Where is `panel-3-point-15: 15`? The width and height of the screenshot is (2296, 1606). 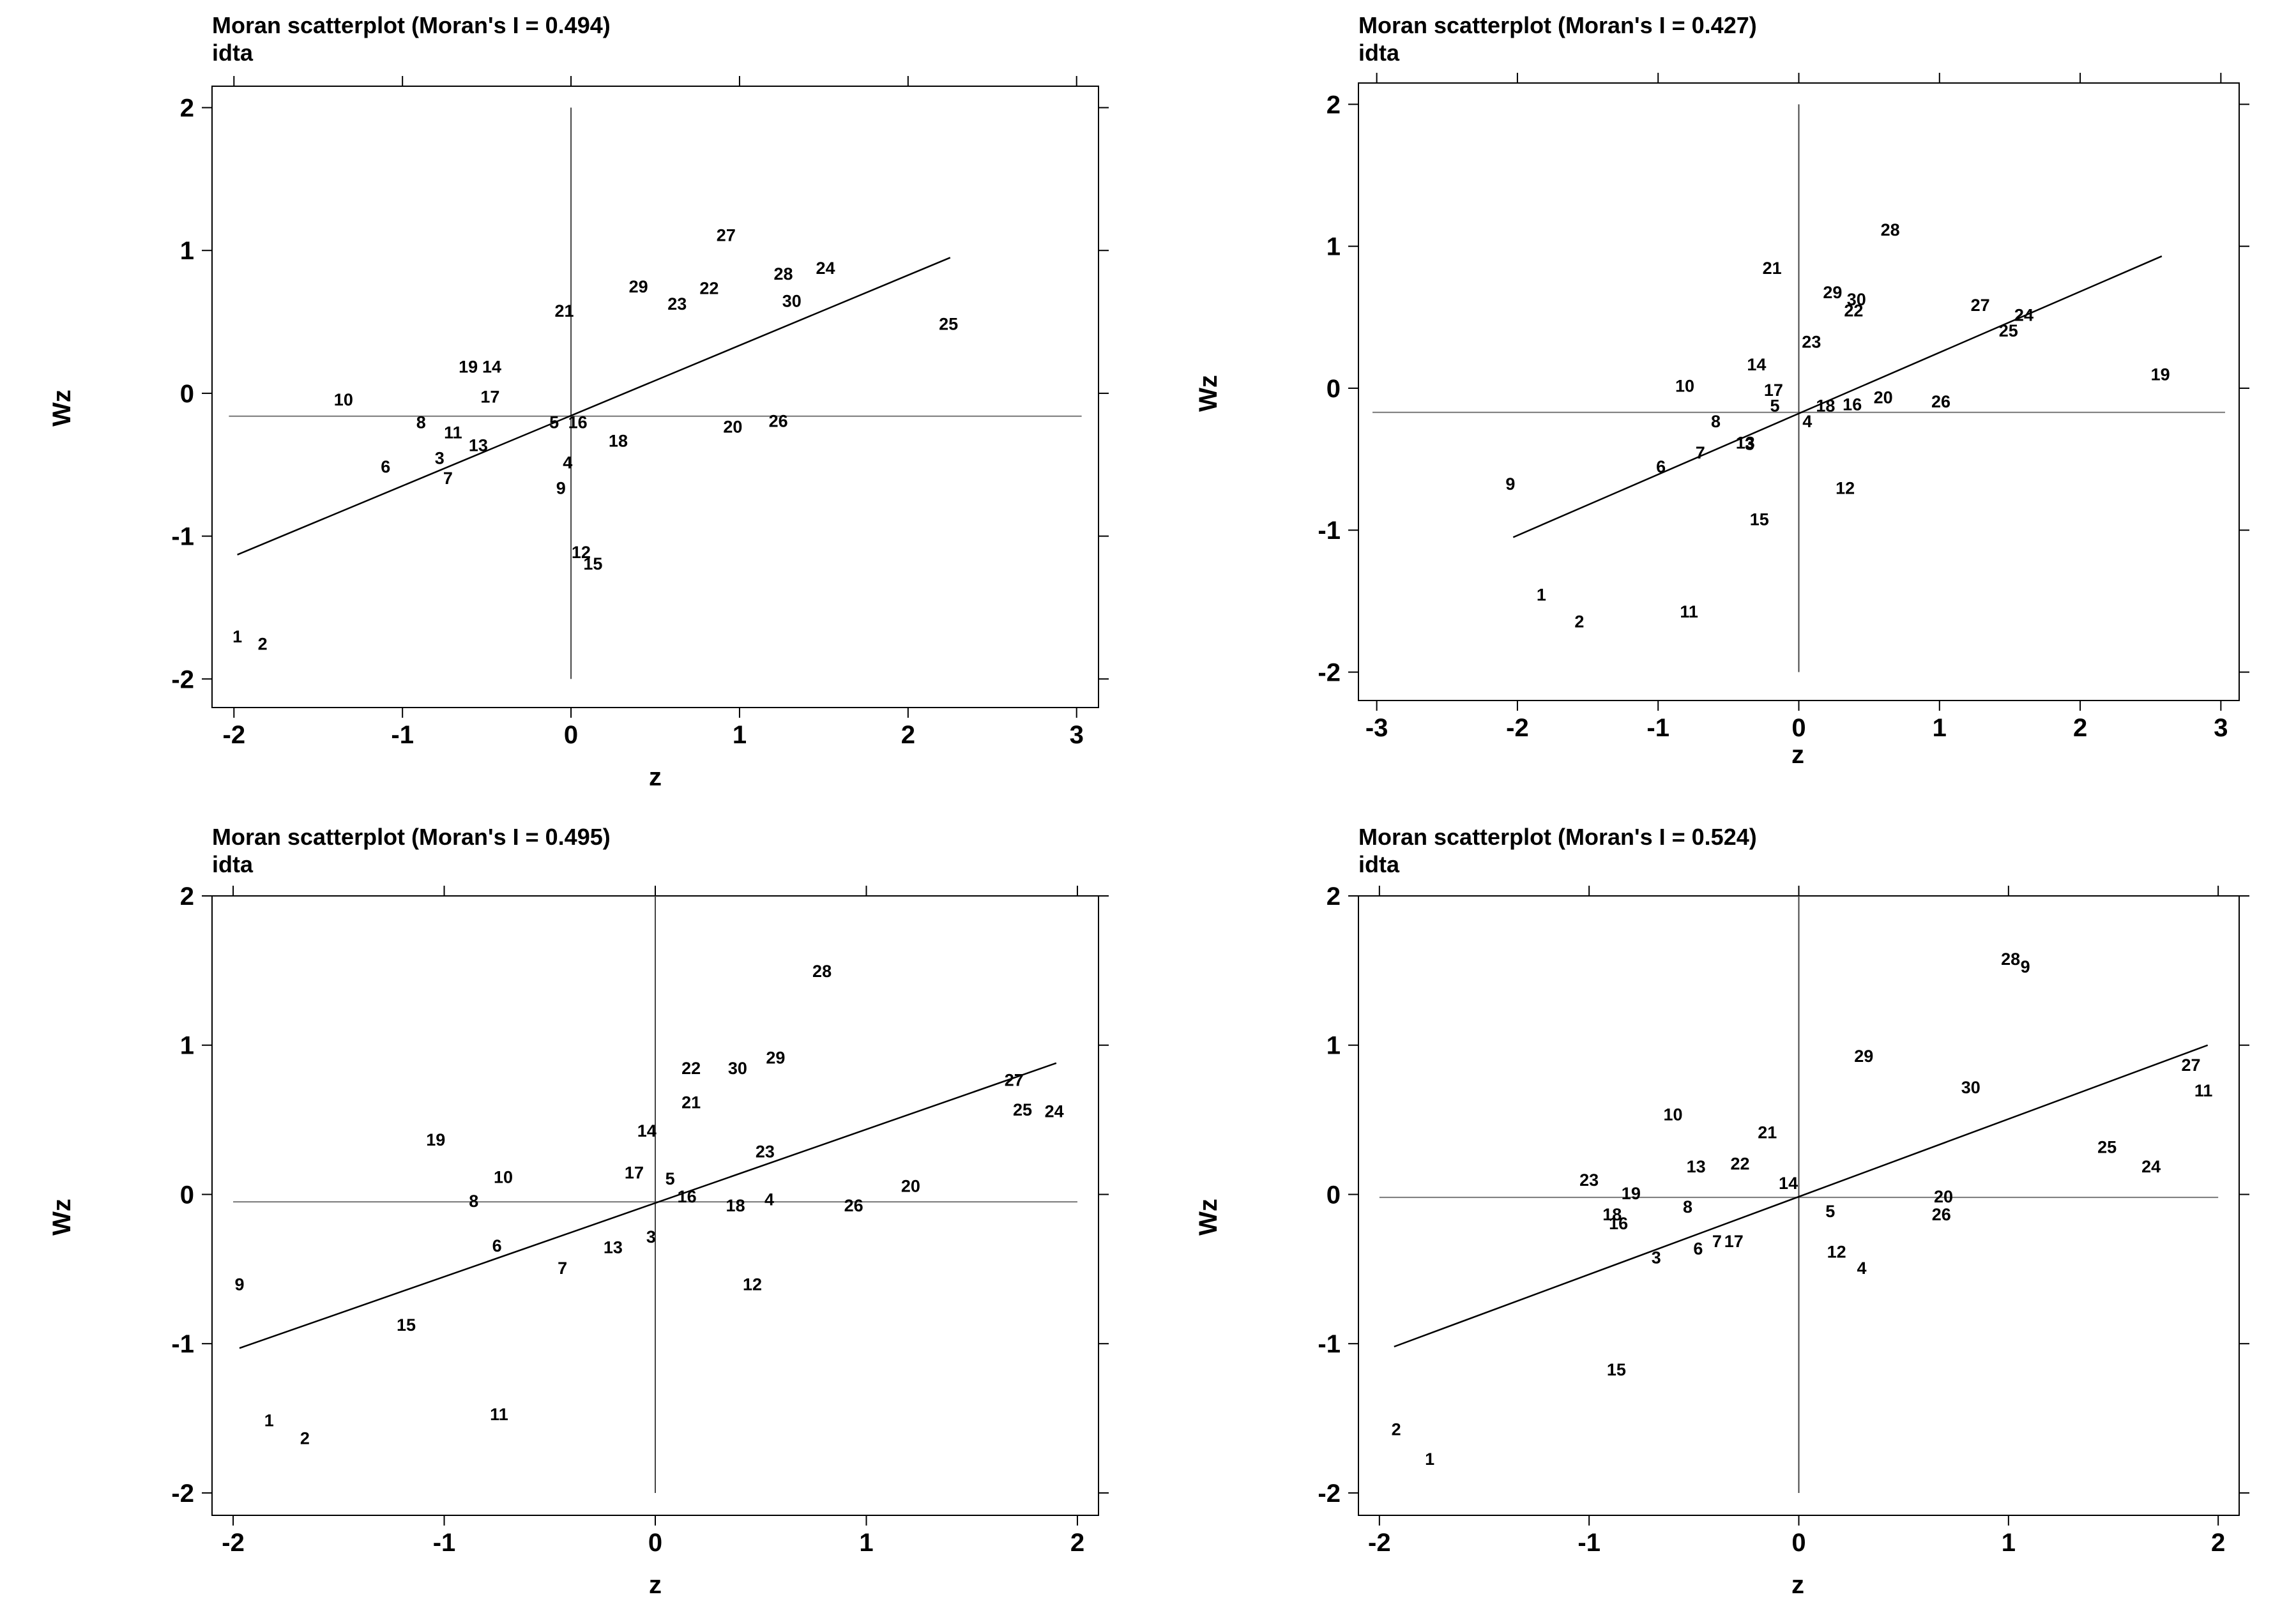
panel-3-point-15: 15 is located at coordinates (406, 1325).